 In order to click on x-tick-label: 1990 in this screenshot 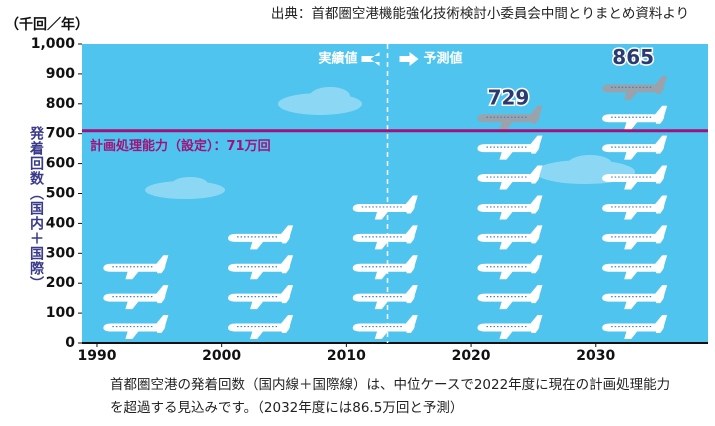, I will do `click(96, 356)`.